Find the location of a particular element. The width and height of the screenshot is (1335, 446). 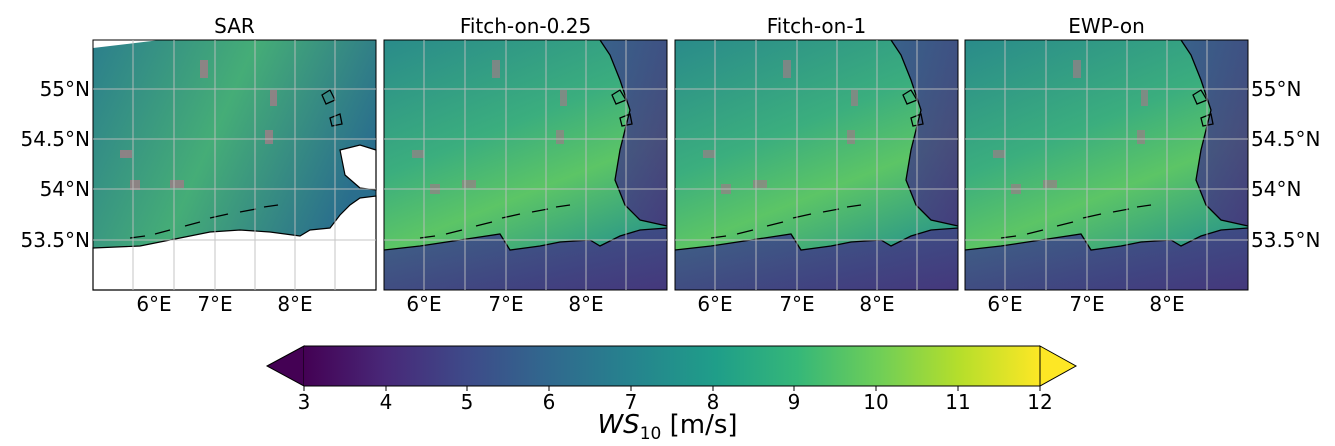

colorbar-label-unit: [m/s] is located at coordinates (703, 425).